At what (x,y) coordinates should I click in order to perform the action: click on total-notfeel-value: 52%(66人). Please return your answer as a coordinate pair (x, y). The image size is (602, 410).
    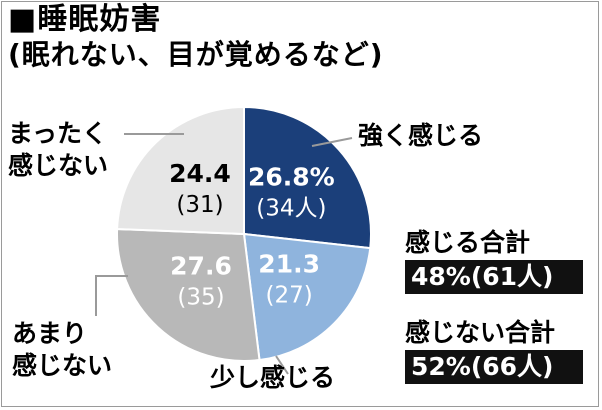
    Looking at the image, I should click on (494, 367).